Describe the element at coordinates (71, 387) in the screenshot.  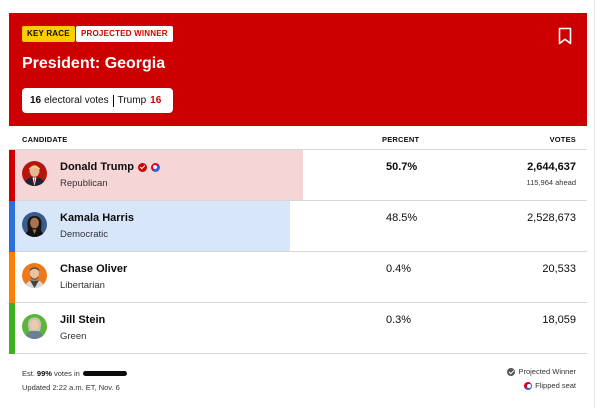
I see `updated-timestamp: Updated 2:22 a.m. ET, Nov. 6` at that location.